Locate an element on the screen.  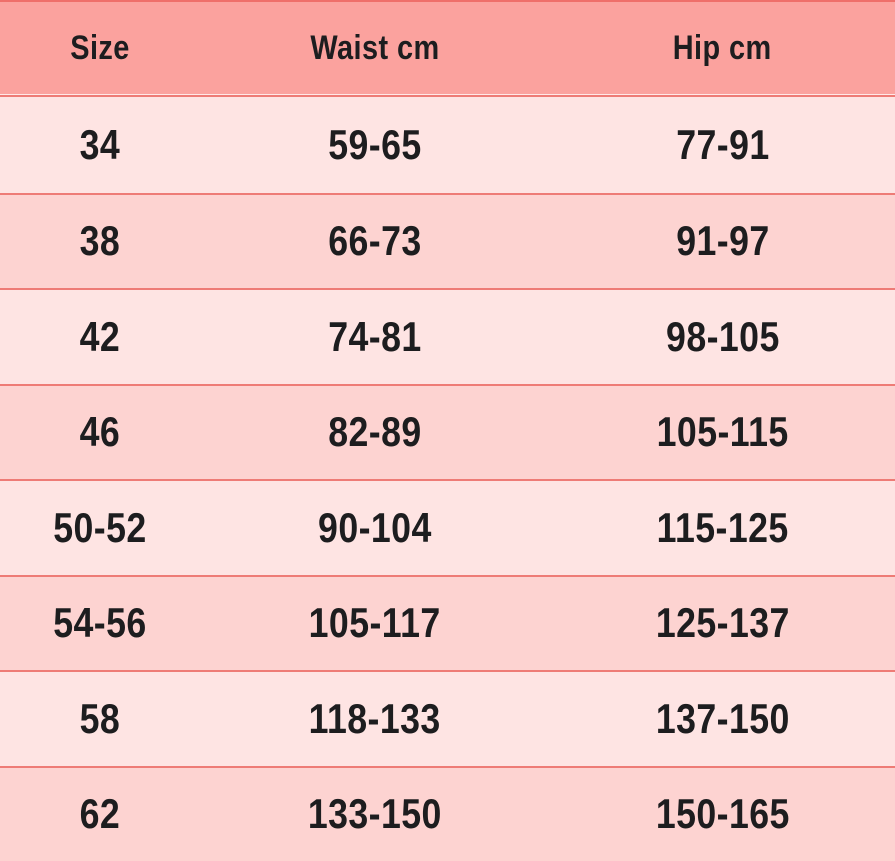
cell-waist: 90-104 is located at coordinates (375, 527).